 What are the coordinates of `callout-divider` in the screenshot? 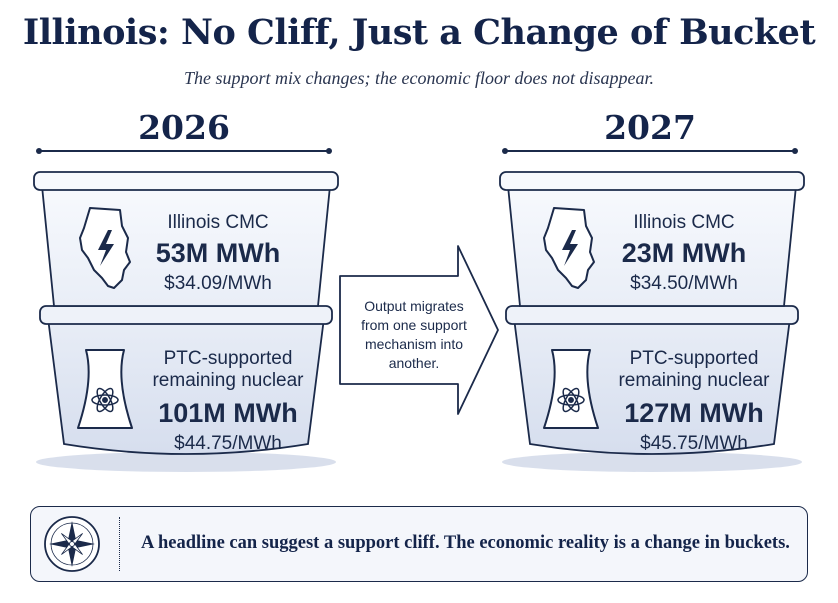 It's located at (119, 544).